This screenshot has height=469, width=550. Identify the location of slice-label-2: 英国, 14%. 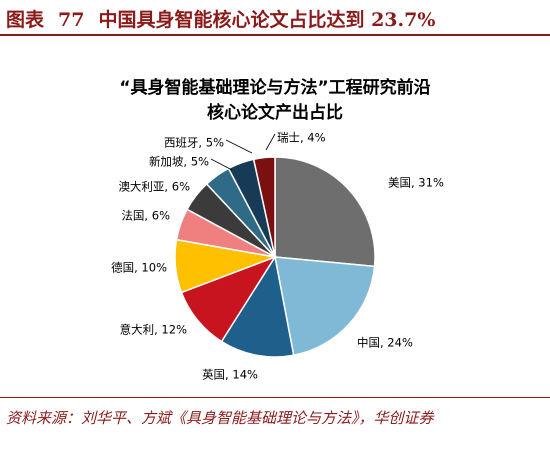
(230, 375).